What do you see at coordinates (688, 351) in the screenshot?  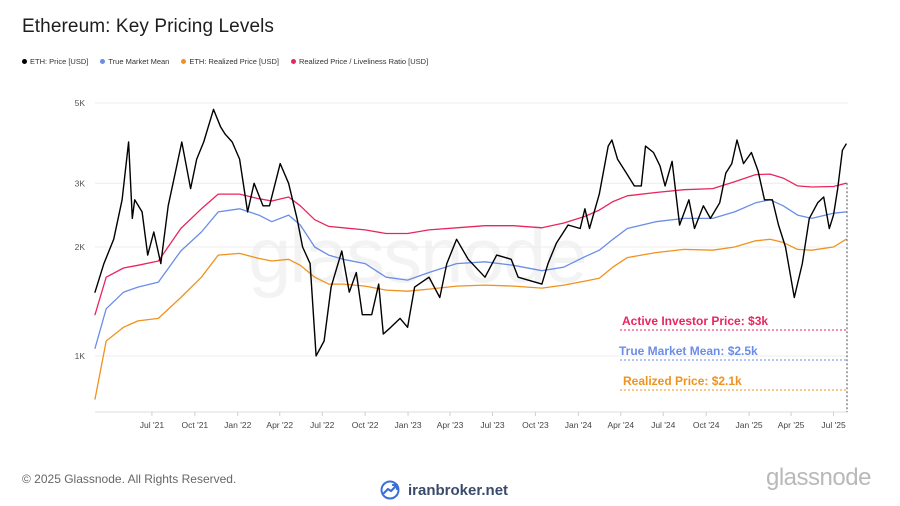 I see `annotation-label: True Market Mean: $2.5k` at bounding box center [688, 351].